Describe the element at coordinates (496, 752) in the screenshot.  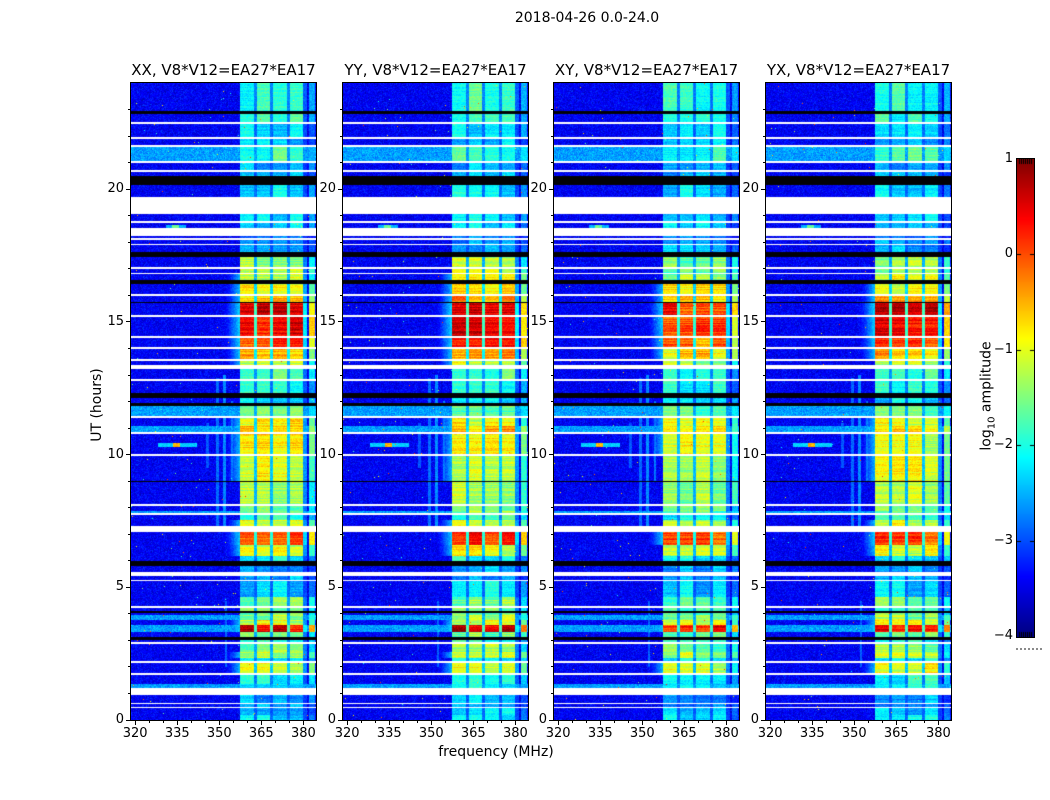
I see `x-axis-label: frequency (MHz)` at that location.